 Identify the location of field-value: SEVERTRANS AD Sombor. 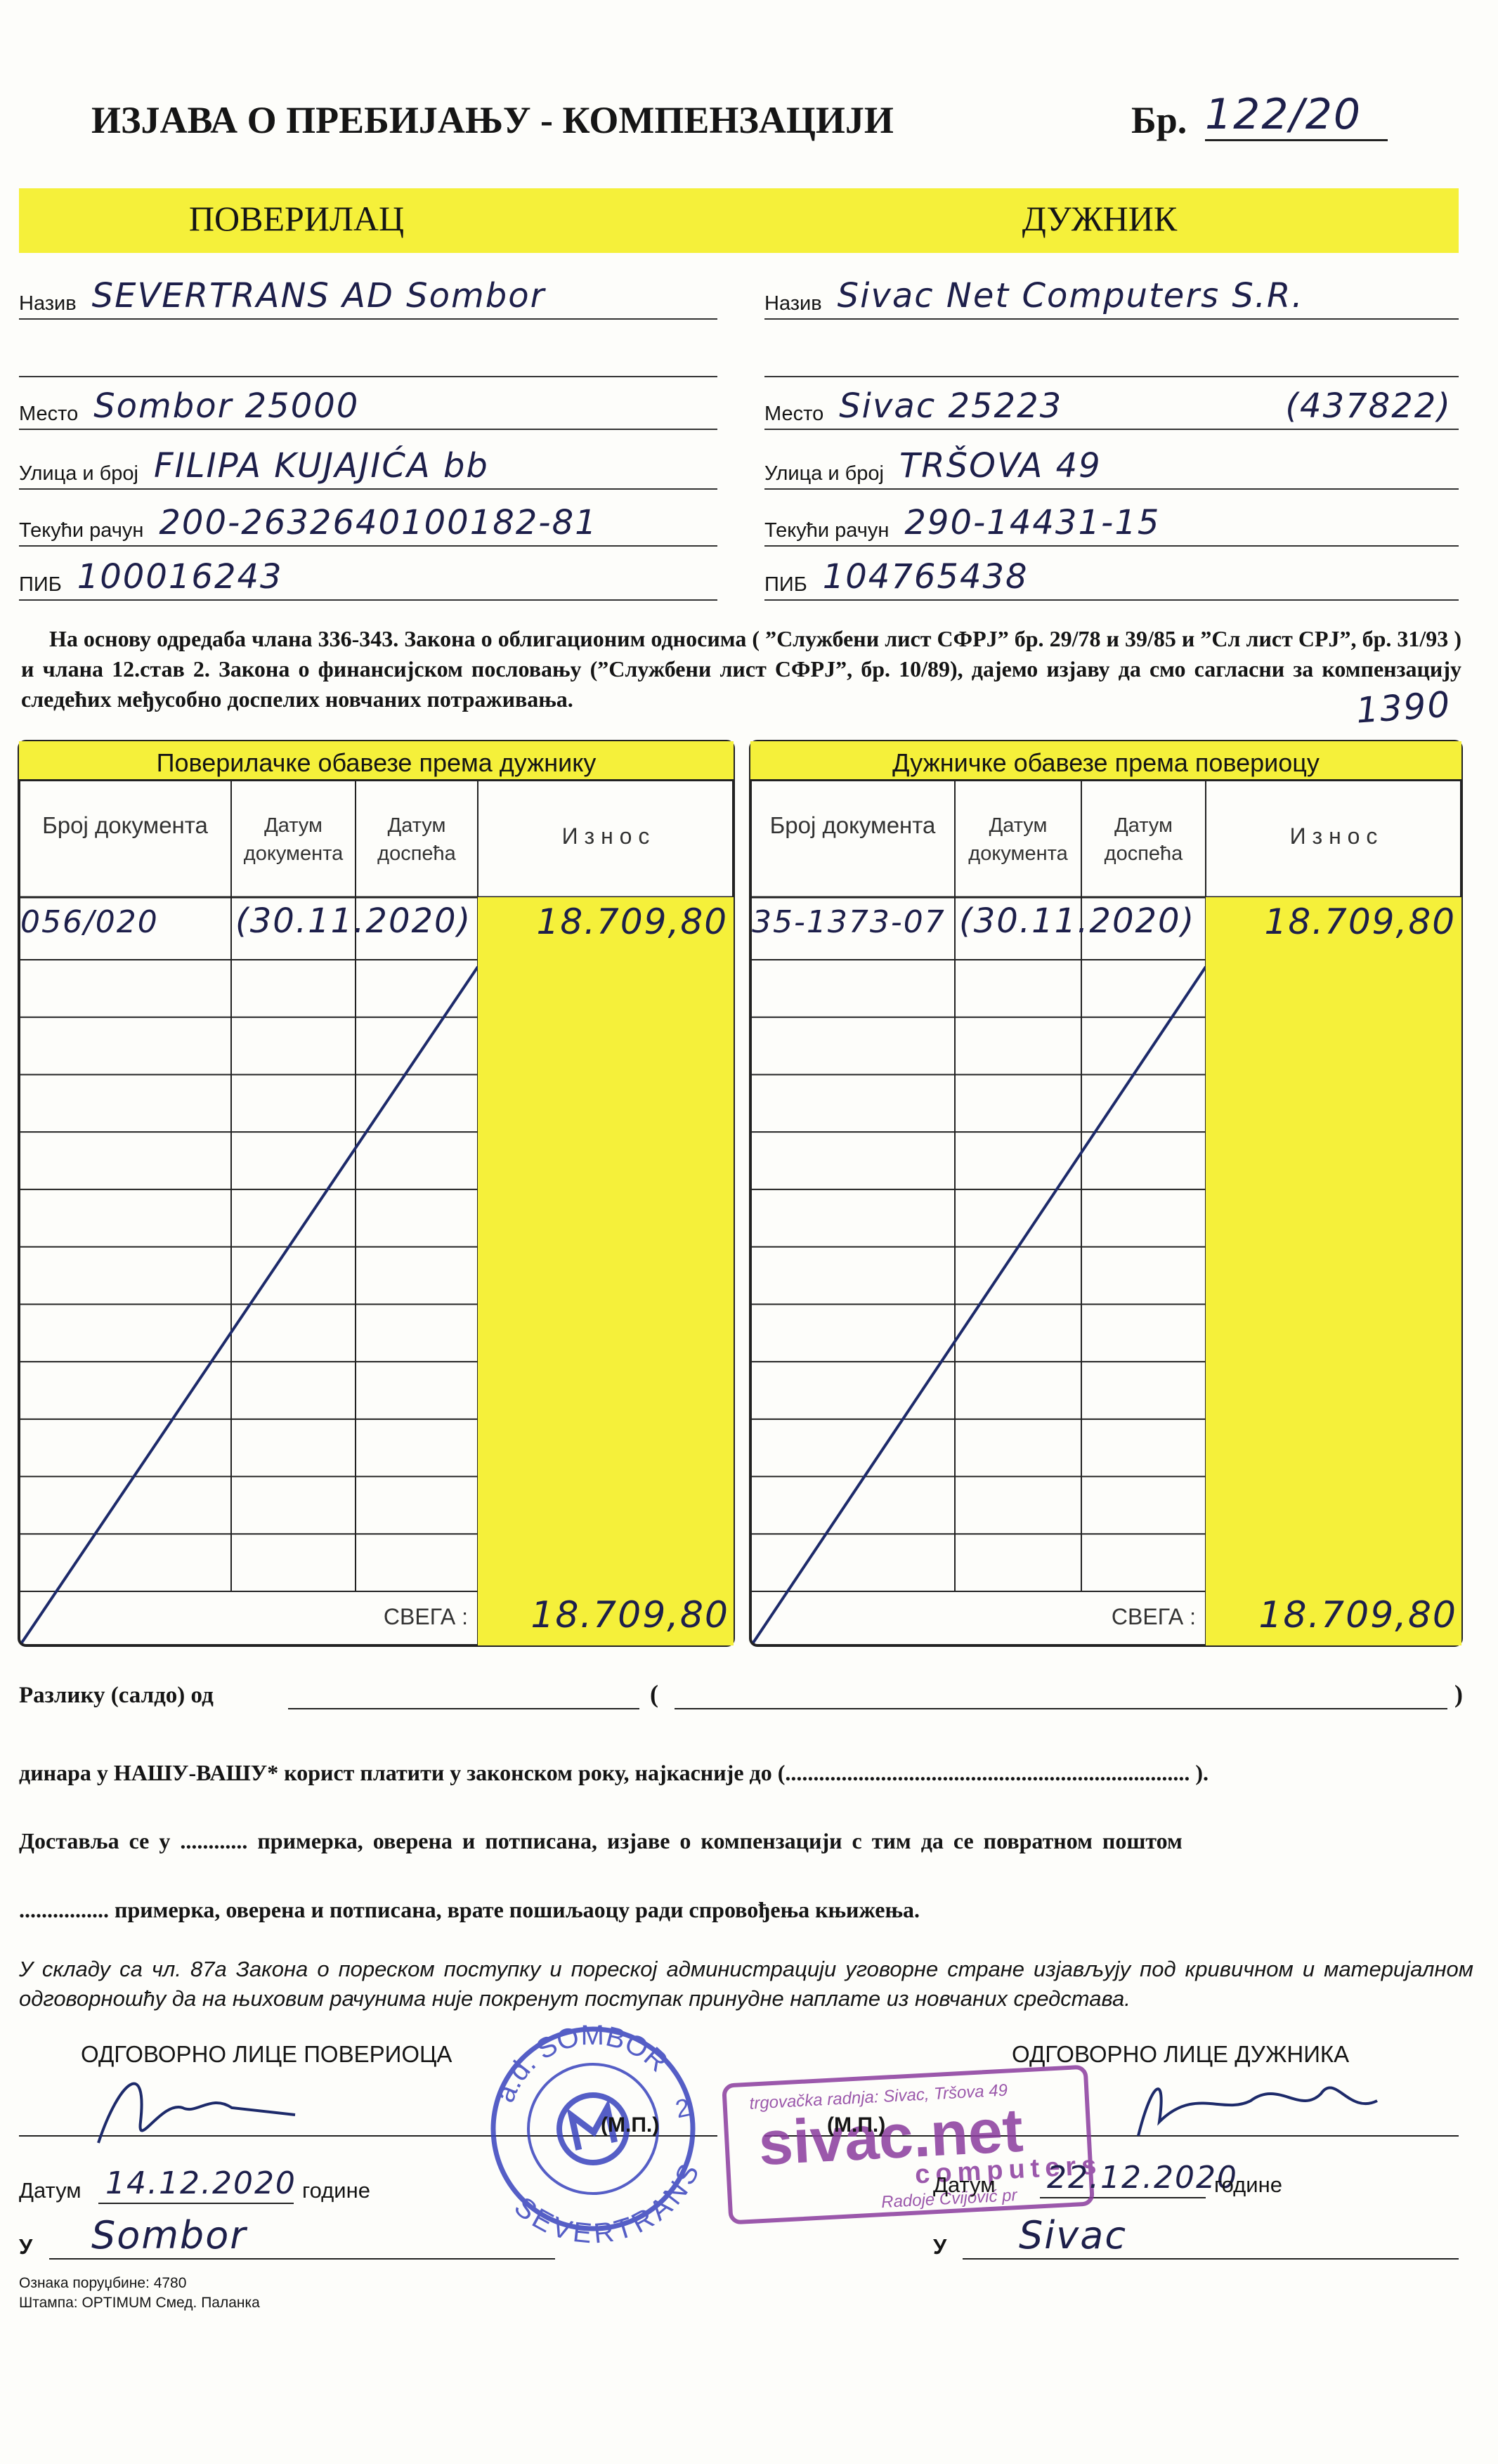
(318, 295).